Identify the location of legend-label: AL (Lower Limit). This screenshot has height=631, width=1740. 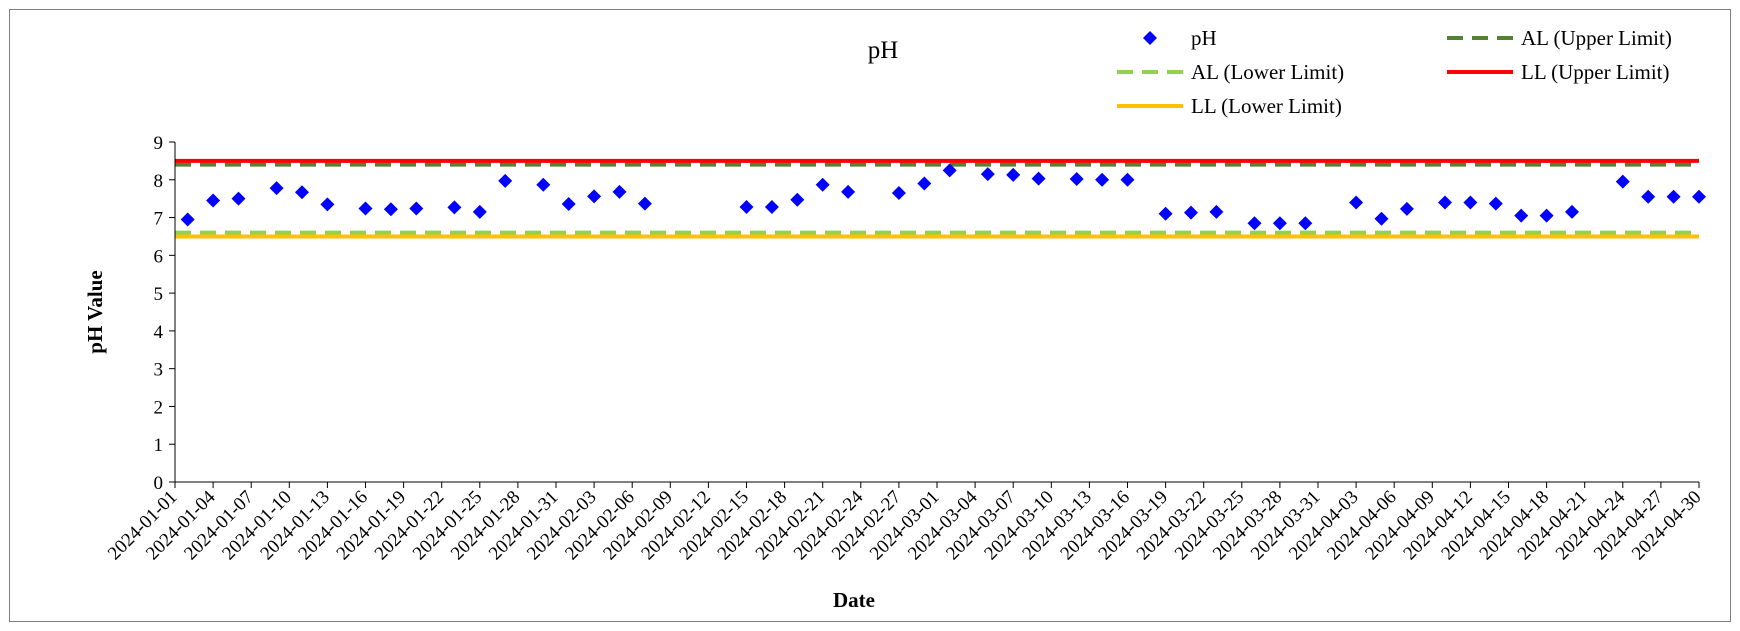
(1267, 72).